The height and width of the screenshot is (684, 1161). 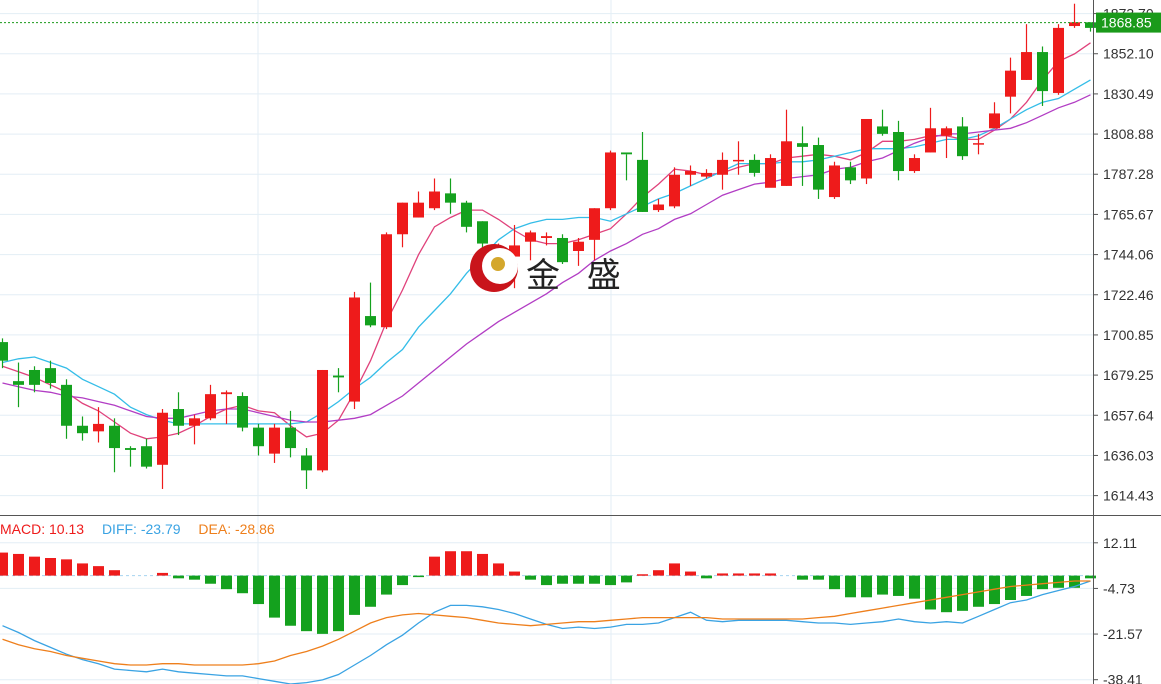 What do you see at coordinates (1128, 214) in the screenshot?
I see `price-tick-label: 1765.67` at bounding box center [1128, 214].